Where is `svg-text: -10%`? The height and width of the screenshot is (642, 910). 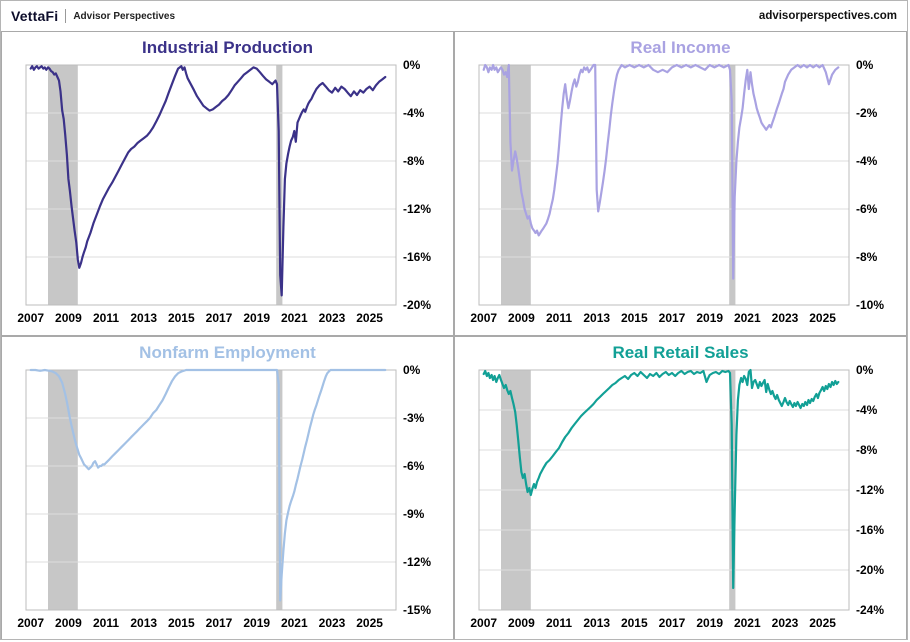
svg-text: -10% is located at coordinates (870, 305).